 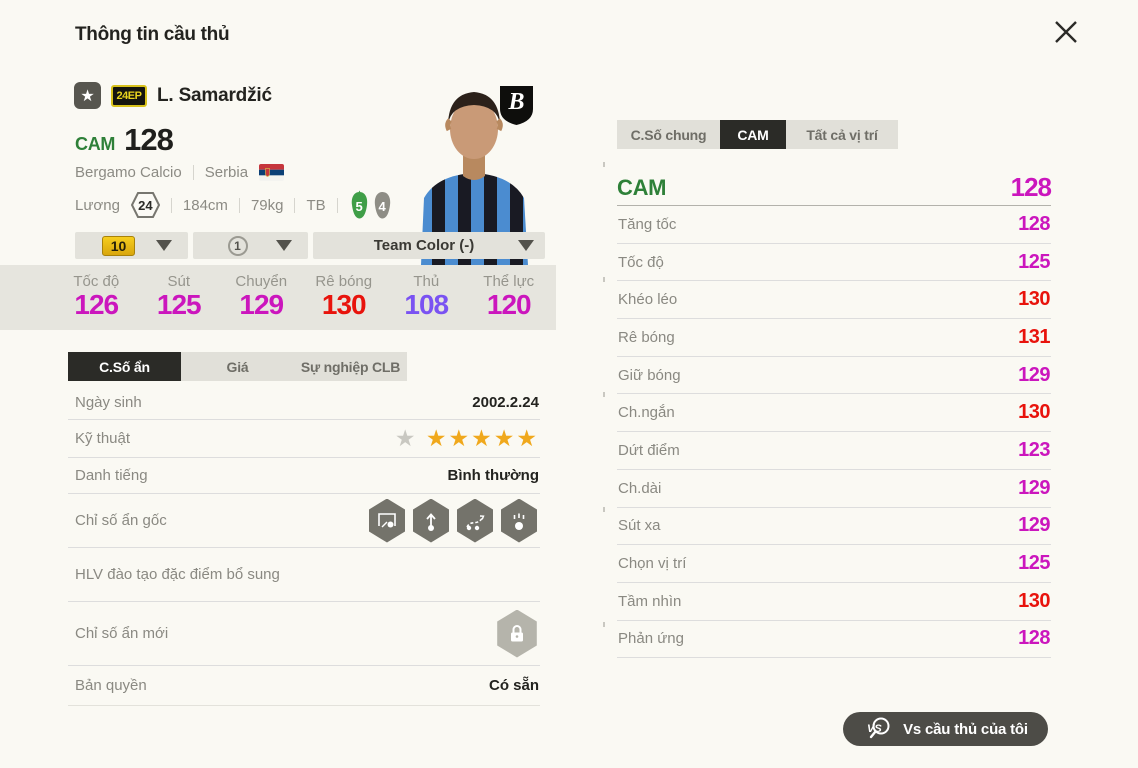 What do you see at coordinates (304, 634) in the screenshot?
I see `row-new-hidden-stat: Chỉ số ẩn mới` at bounding box center [304, 634].